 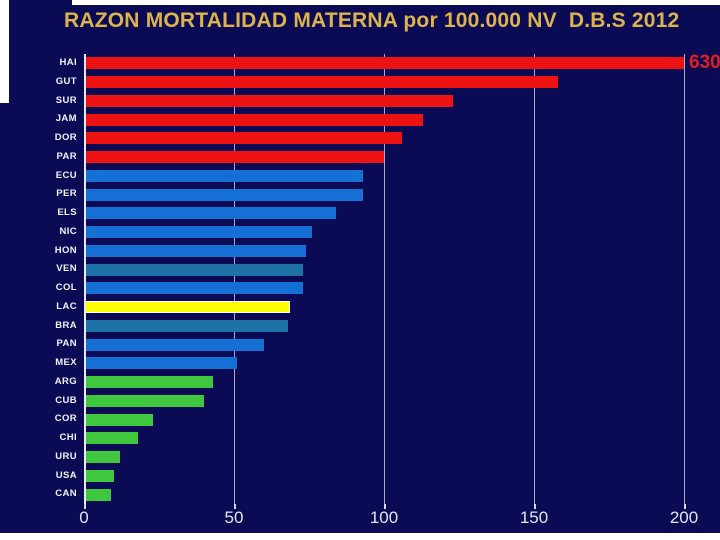 What do you see at coordinates (4, 51) in the screenshot?
I see `slide-edge-left` at bounding box center [4, 51].